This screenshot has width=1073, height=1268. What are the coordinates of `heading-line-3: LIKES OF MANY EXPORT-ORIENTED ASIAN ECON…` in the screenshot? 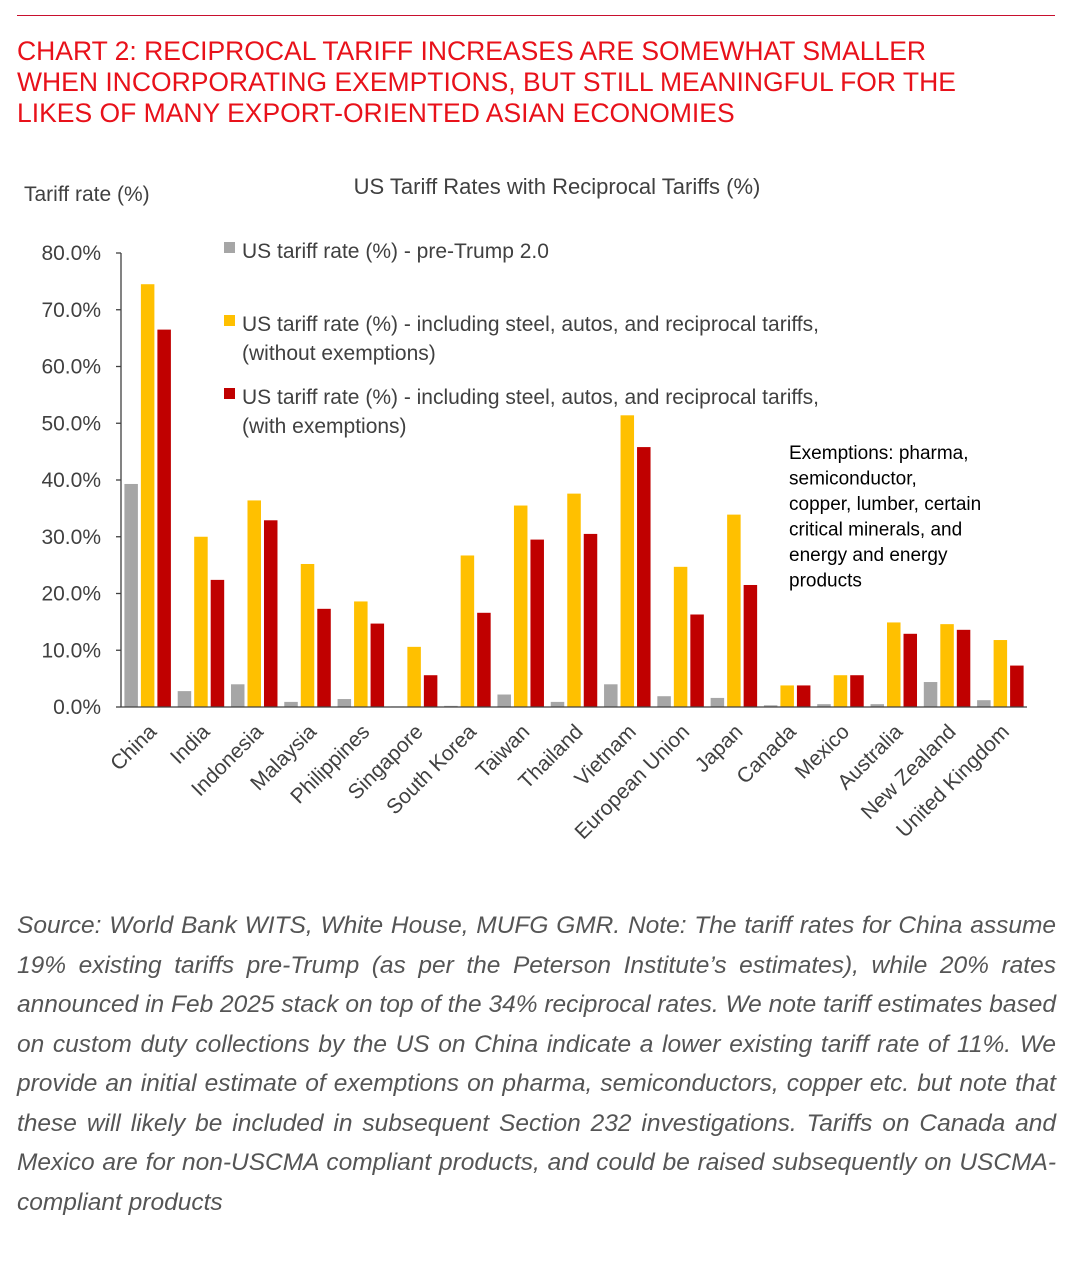 It's located at (376, 113).